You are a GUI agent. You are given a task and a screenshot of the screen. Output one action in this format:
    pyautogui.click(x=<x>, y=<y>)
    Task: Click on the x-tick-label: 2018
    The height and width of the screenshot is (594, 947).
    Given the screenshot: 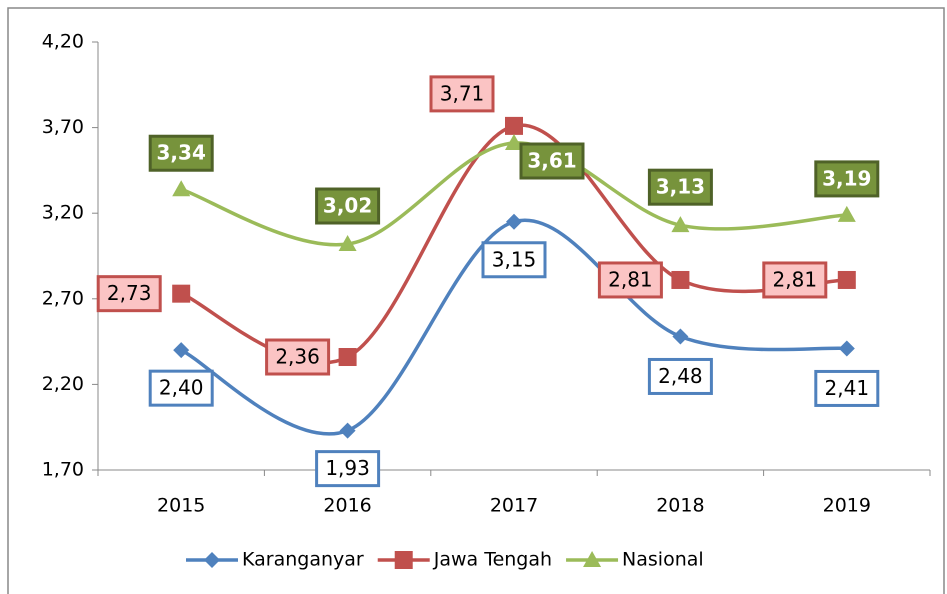 What is the action you would take?
    pyautogui.click(x=680, y=506)
    